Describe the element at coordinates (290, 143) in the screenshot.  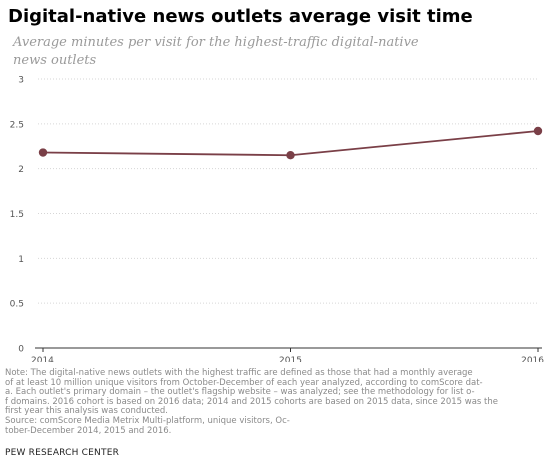
I see `data-points` at that location.